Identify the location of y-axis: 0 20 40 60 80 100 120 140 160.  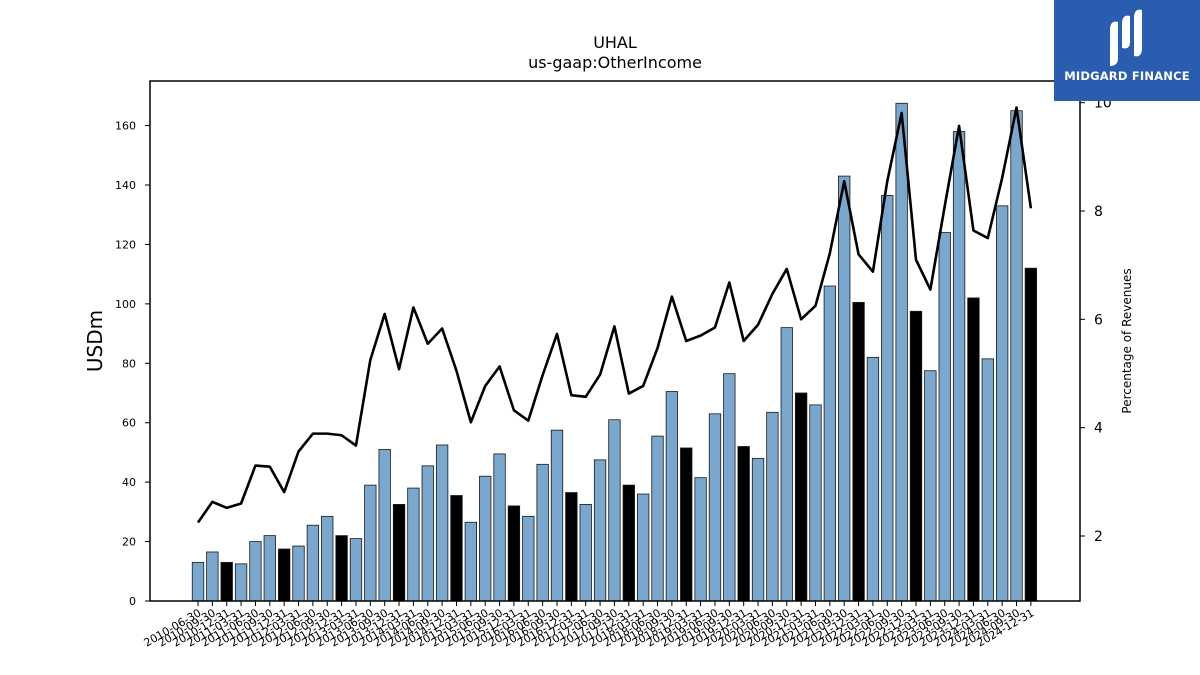
(132, 364).